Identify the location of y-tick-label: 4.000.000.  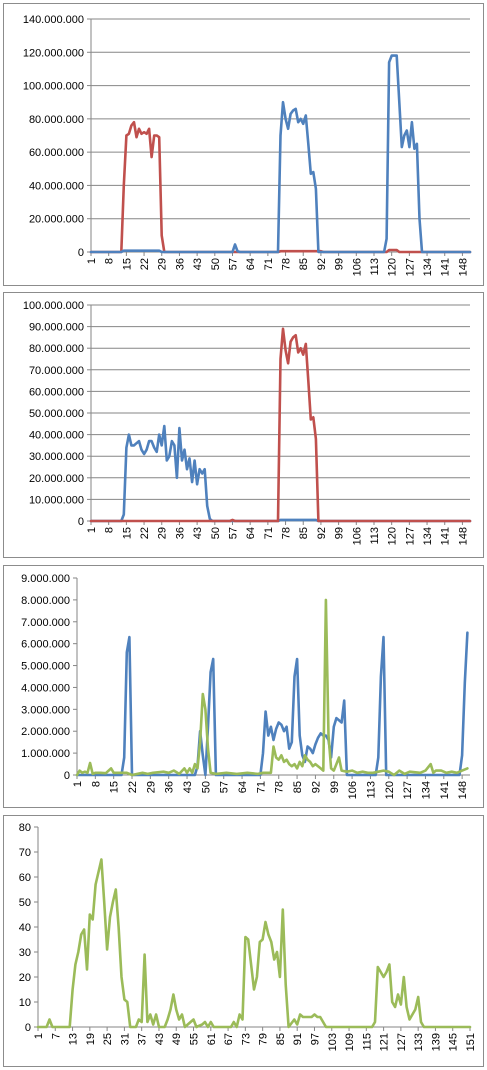
(45, 688).